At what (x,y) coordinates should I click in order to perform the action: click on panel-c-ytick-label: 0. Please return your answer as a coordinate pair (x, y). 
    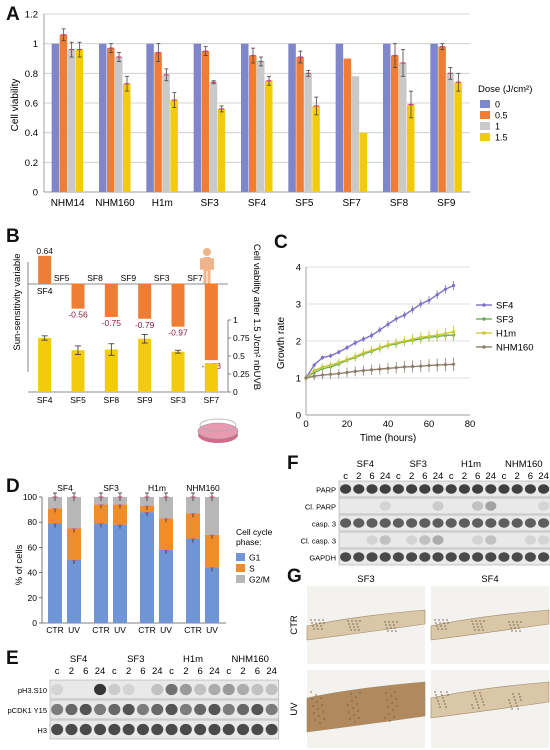
    Looking at the image, I should click on (298, 416).